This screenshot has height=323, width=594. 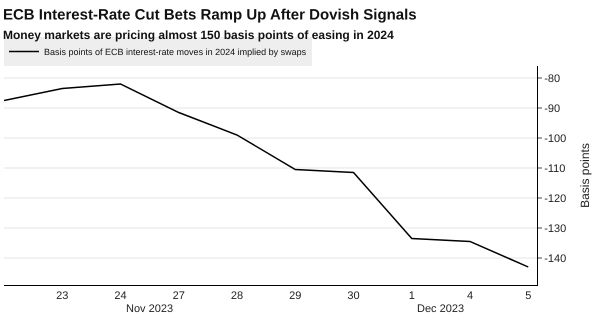 I want to click on x-tick-label: 28, so click(x=237, y=296).